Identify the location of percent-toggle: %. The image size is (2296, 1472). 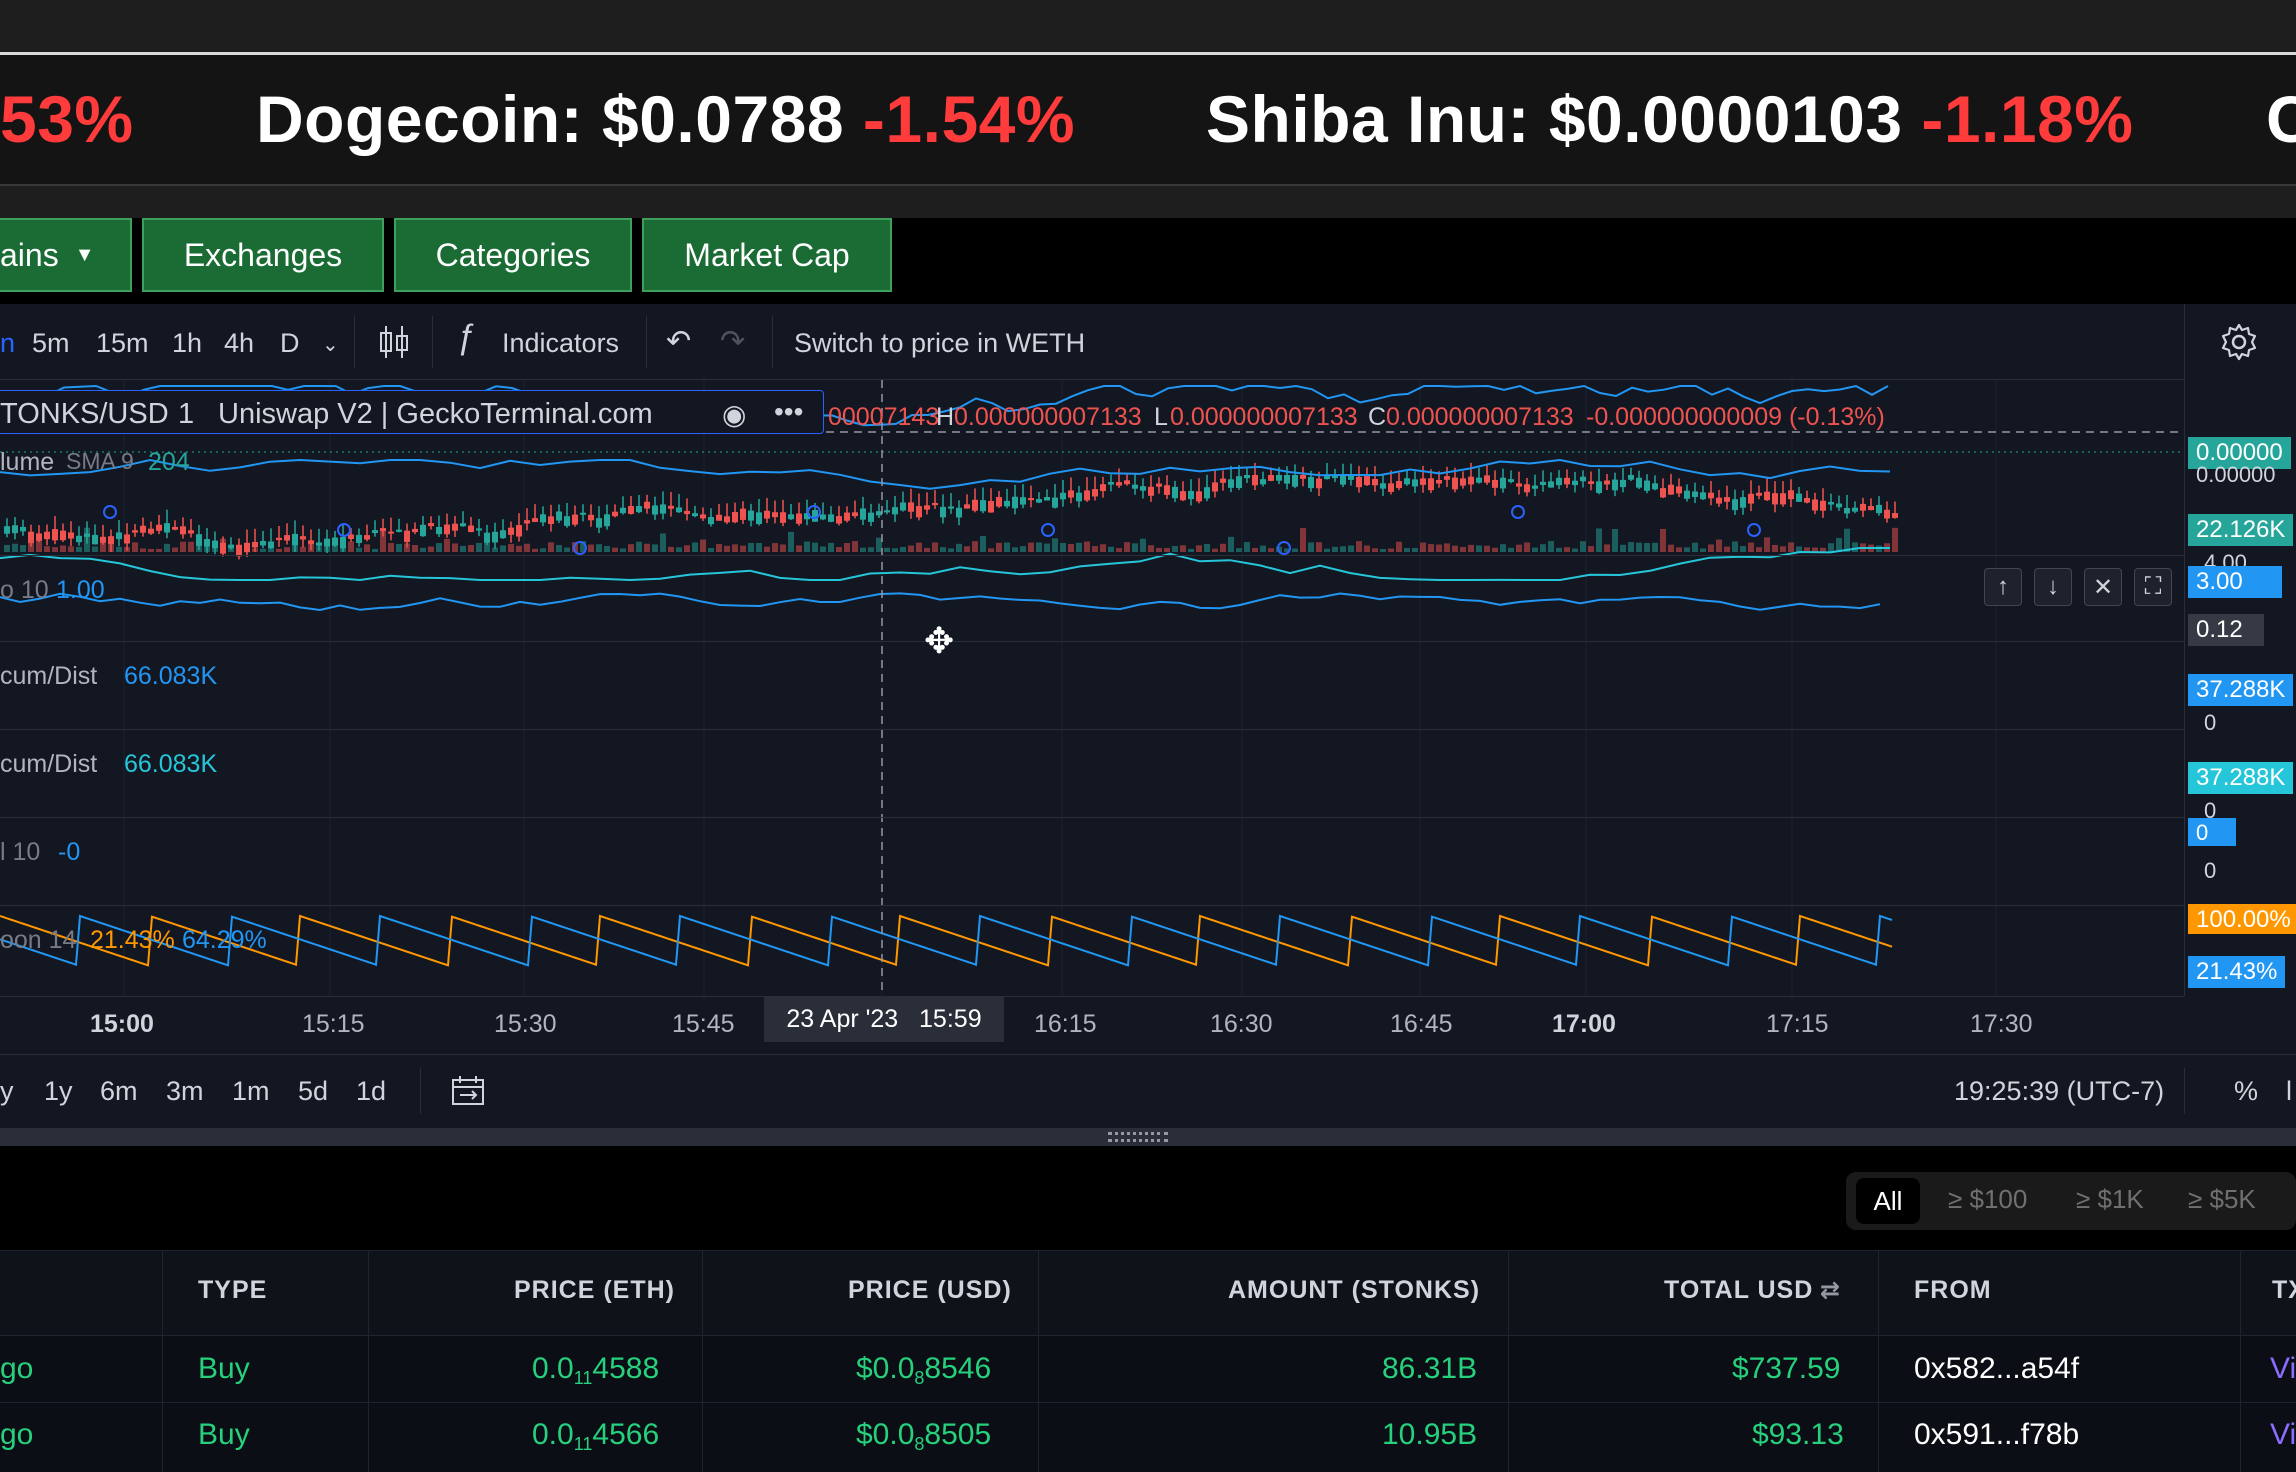
(2246, 1091).